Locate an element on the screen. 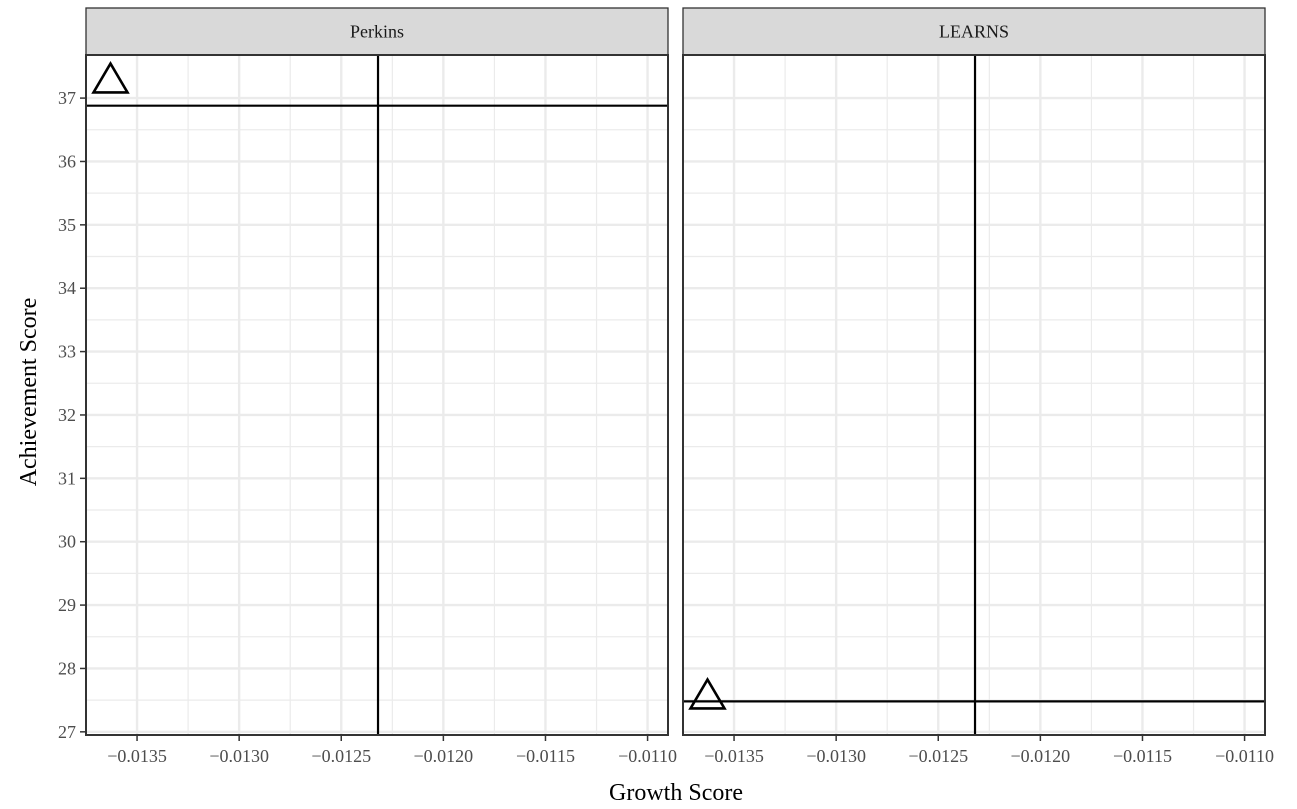  strip-label-learns: LEARNS is located at coordinates (974, 32).